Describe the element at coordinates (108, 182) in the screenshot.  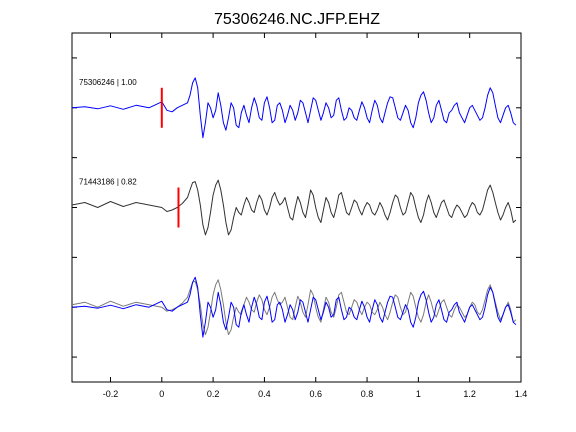
I see `trace-label-1: 71443186 | 0.82` at that location.